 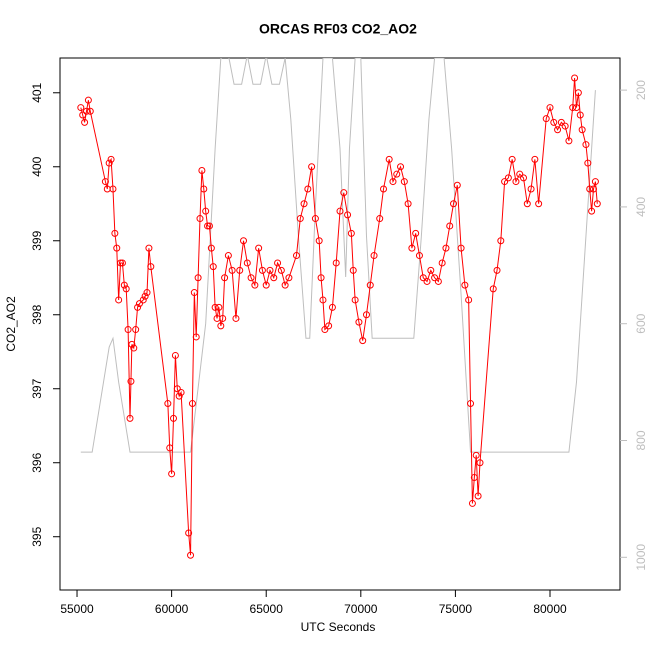 What do you see at coordinates (338, 29) in the screenshot?
I see `chart-title: ORCAS RF03 CO2_AO2` at bounding box center [338, 29].